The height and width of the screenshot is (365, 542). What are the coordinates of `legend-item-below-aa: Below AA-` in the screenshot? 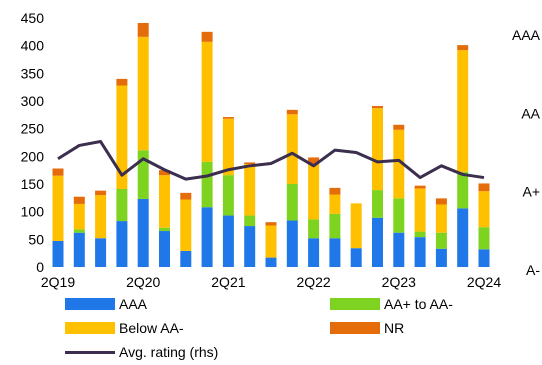 It's located at (124, 328).